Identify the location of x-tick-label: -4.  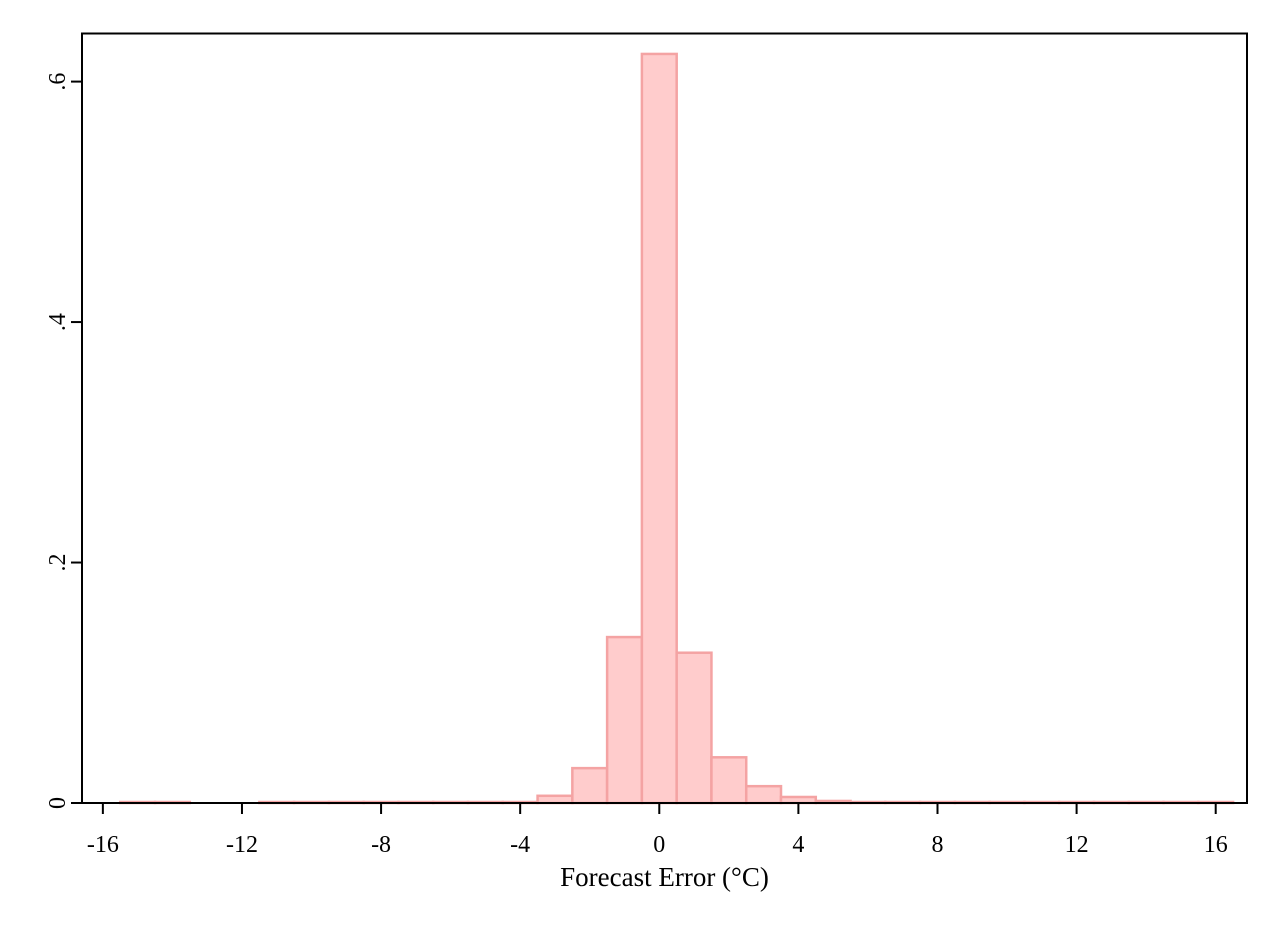
(520, 845).